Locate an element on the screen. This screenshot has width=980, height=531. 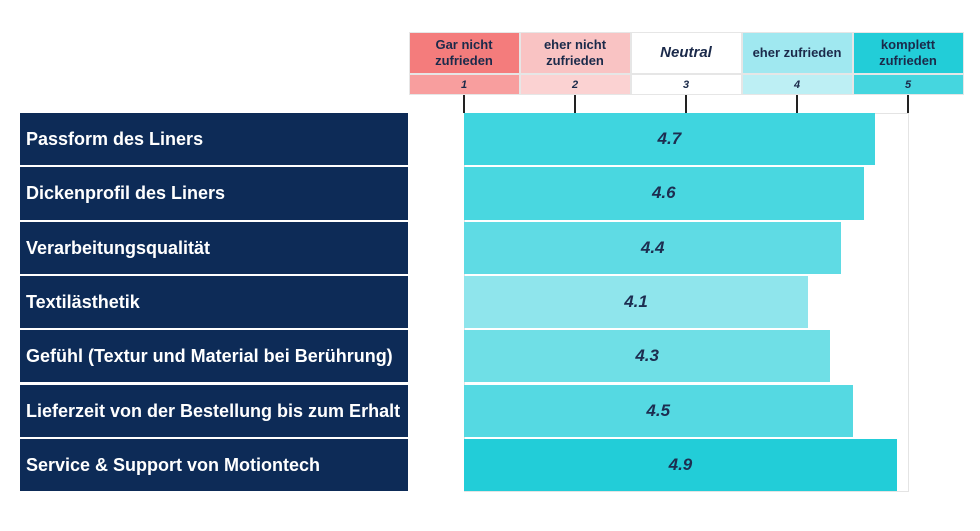
category-label: Passform des Liners is located at coordinates (214, 139).